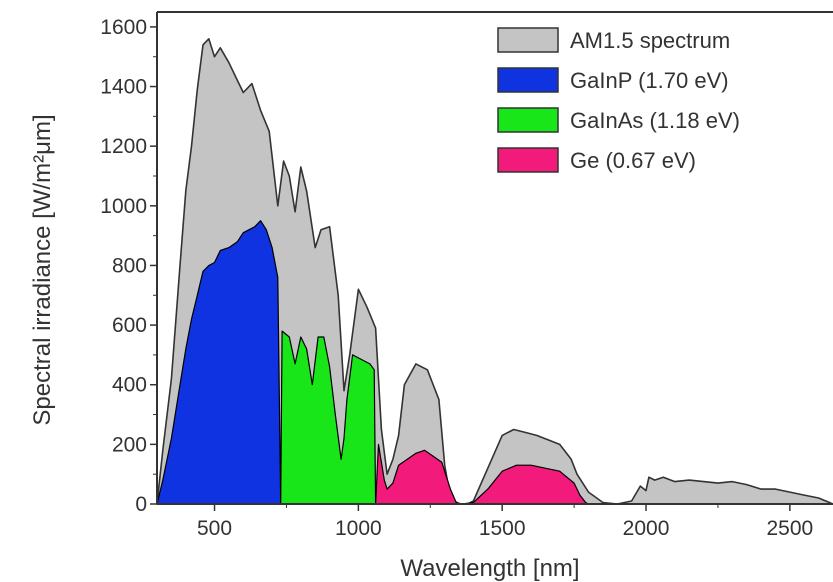  I want to click on y-tick-label: 1600, so click(123, 27).